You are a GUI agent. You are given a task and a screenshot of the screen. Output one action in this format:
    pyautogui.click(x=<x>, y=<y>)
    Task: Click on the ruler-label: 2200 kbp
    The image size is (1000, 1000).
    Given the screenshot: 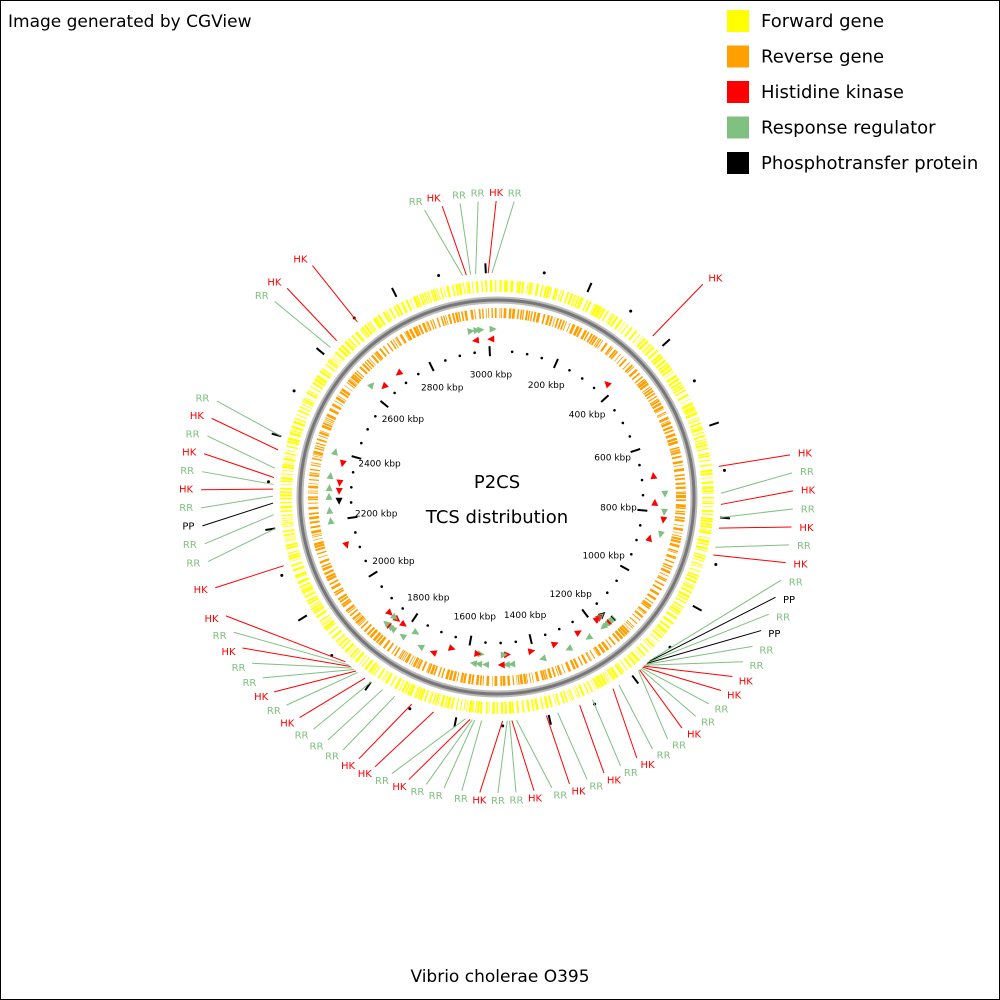 What is the action you would take?
    pyautogui.click(x=376, y=515)
    